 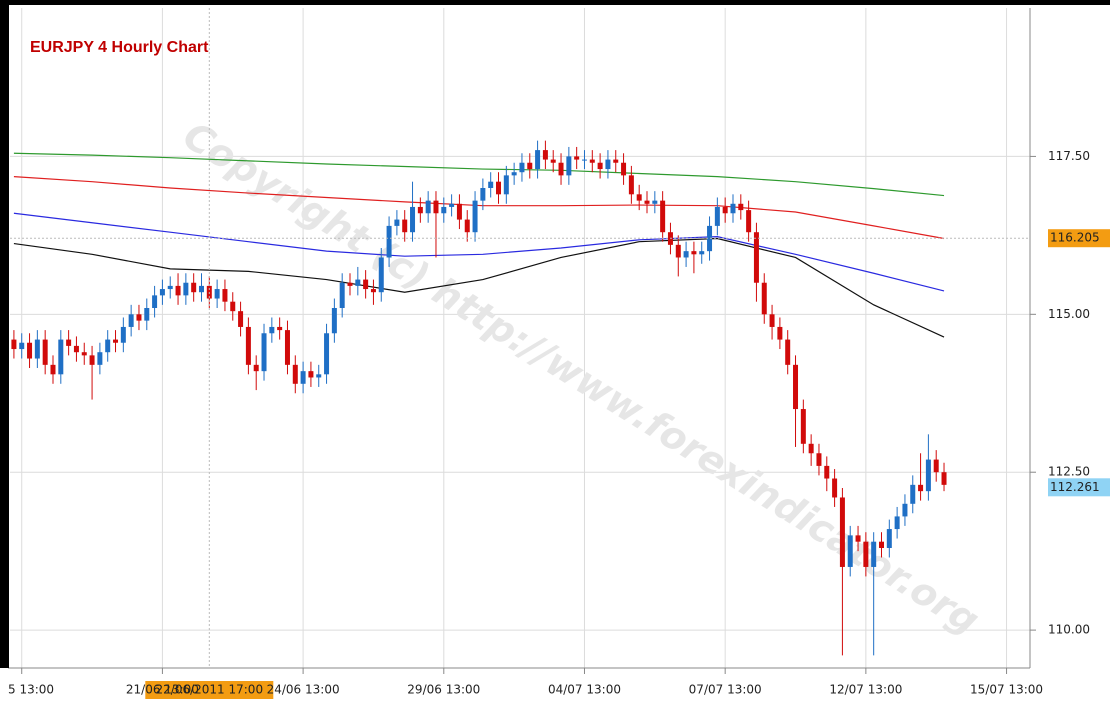 What do you see at coordinates (1075, 487) in the screenshot?
I see `last-price-label: 112.261` at bounding box center [1075, 487].